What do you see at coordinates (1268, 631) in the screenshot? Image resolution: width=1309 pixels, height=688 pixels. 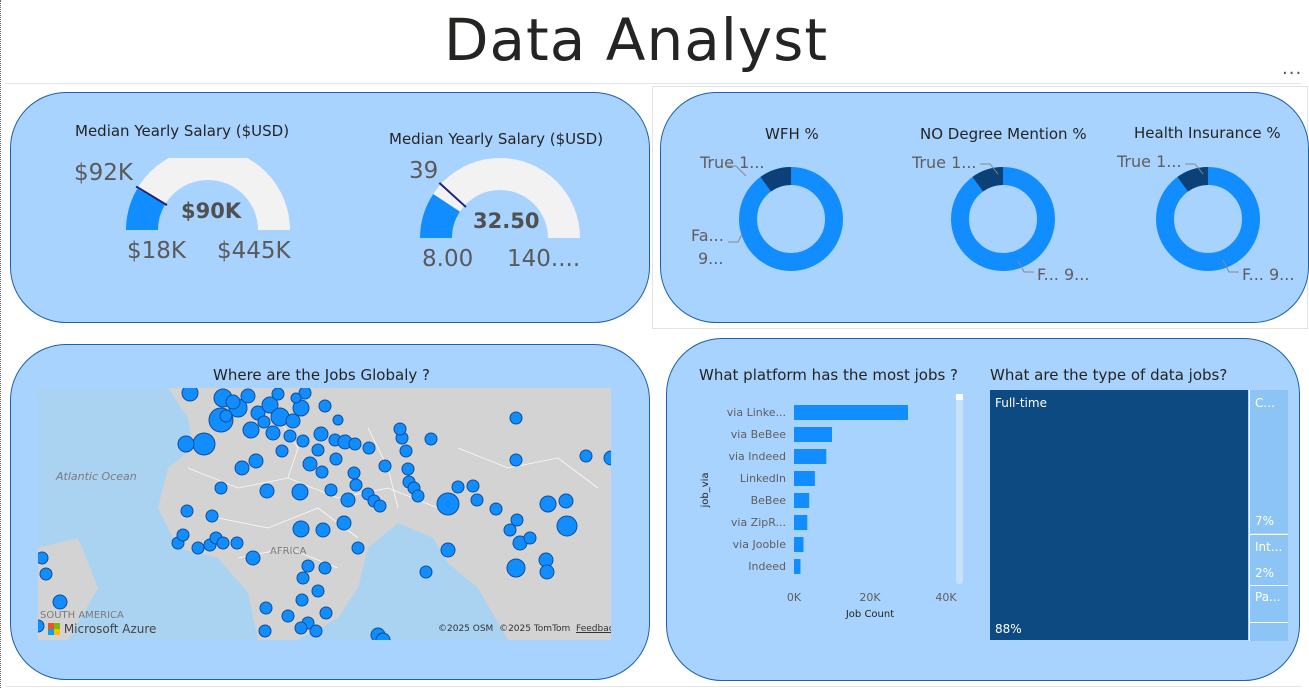 I see `treemap-other-tile` at bounding box center [1268, 631].